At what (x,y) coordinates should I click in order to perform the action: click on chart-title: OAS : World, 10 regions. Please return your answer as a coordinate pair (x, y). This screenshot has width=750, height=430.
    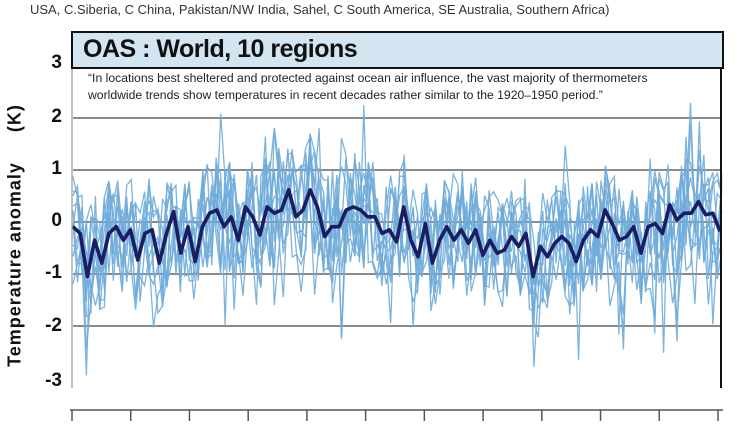
    Looking at the image, I should click on (220, 49).